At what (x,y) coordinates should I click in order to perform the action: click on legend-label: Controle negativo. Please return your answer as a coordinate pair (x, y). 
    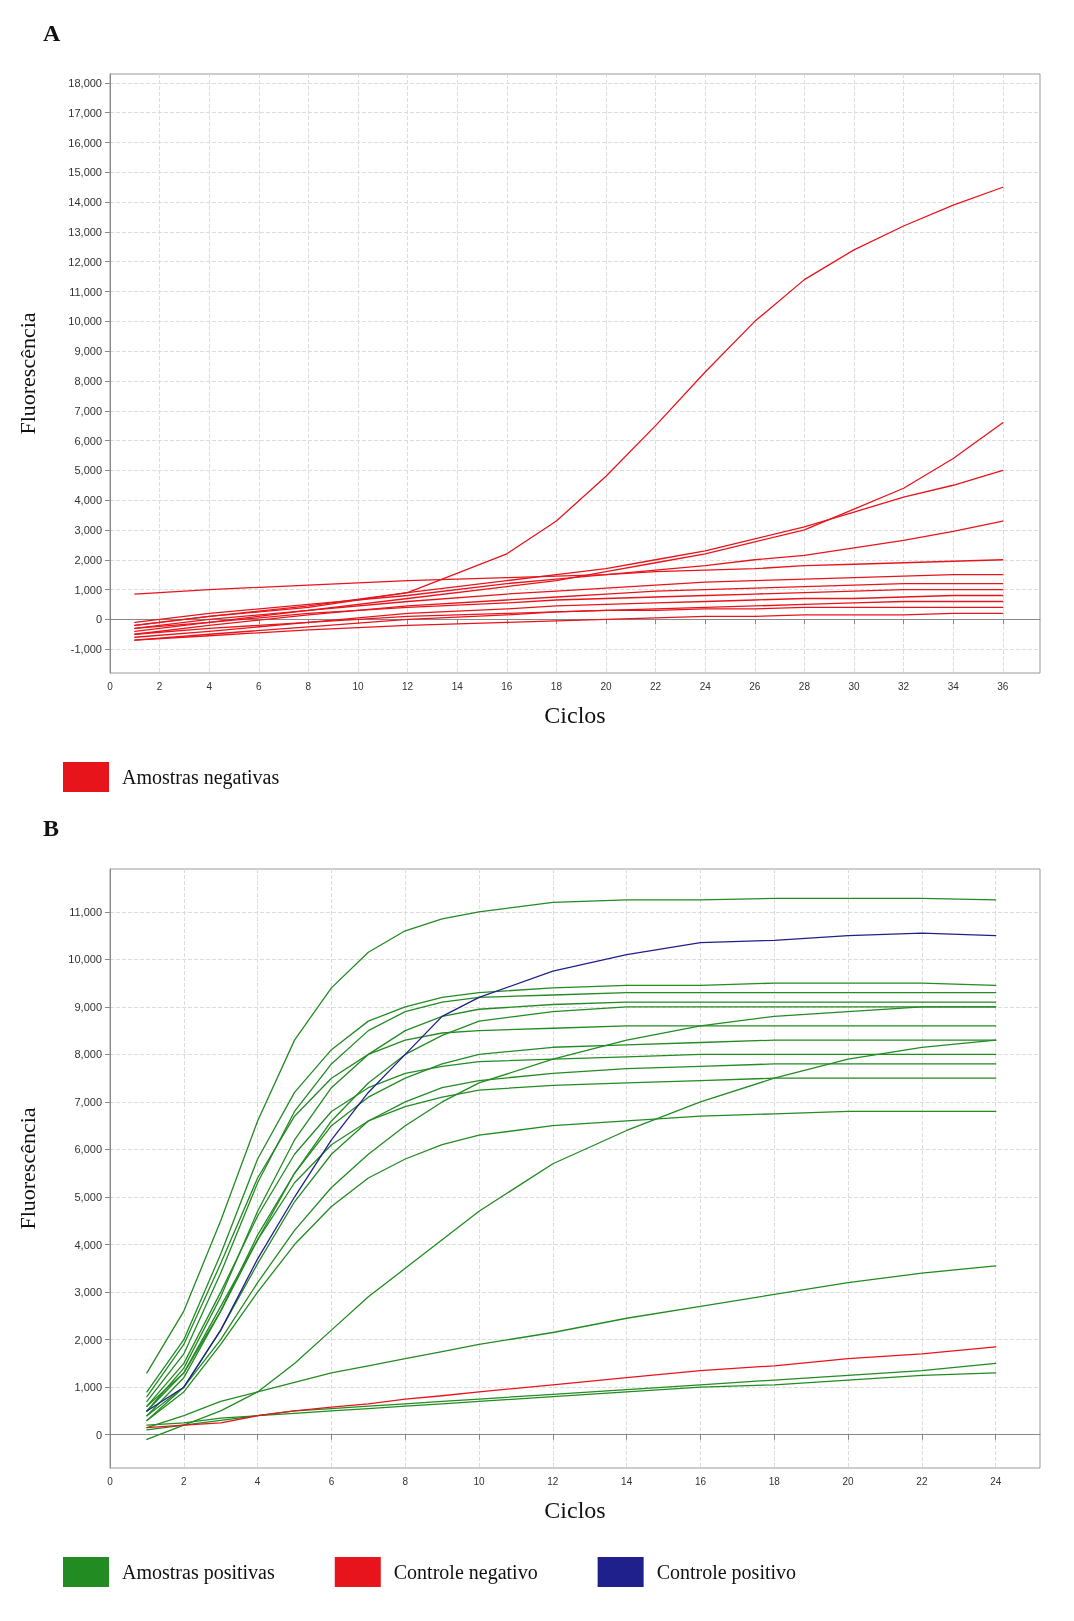
    Looking at the image, I should click on (465, 1572).